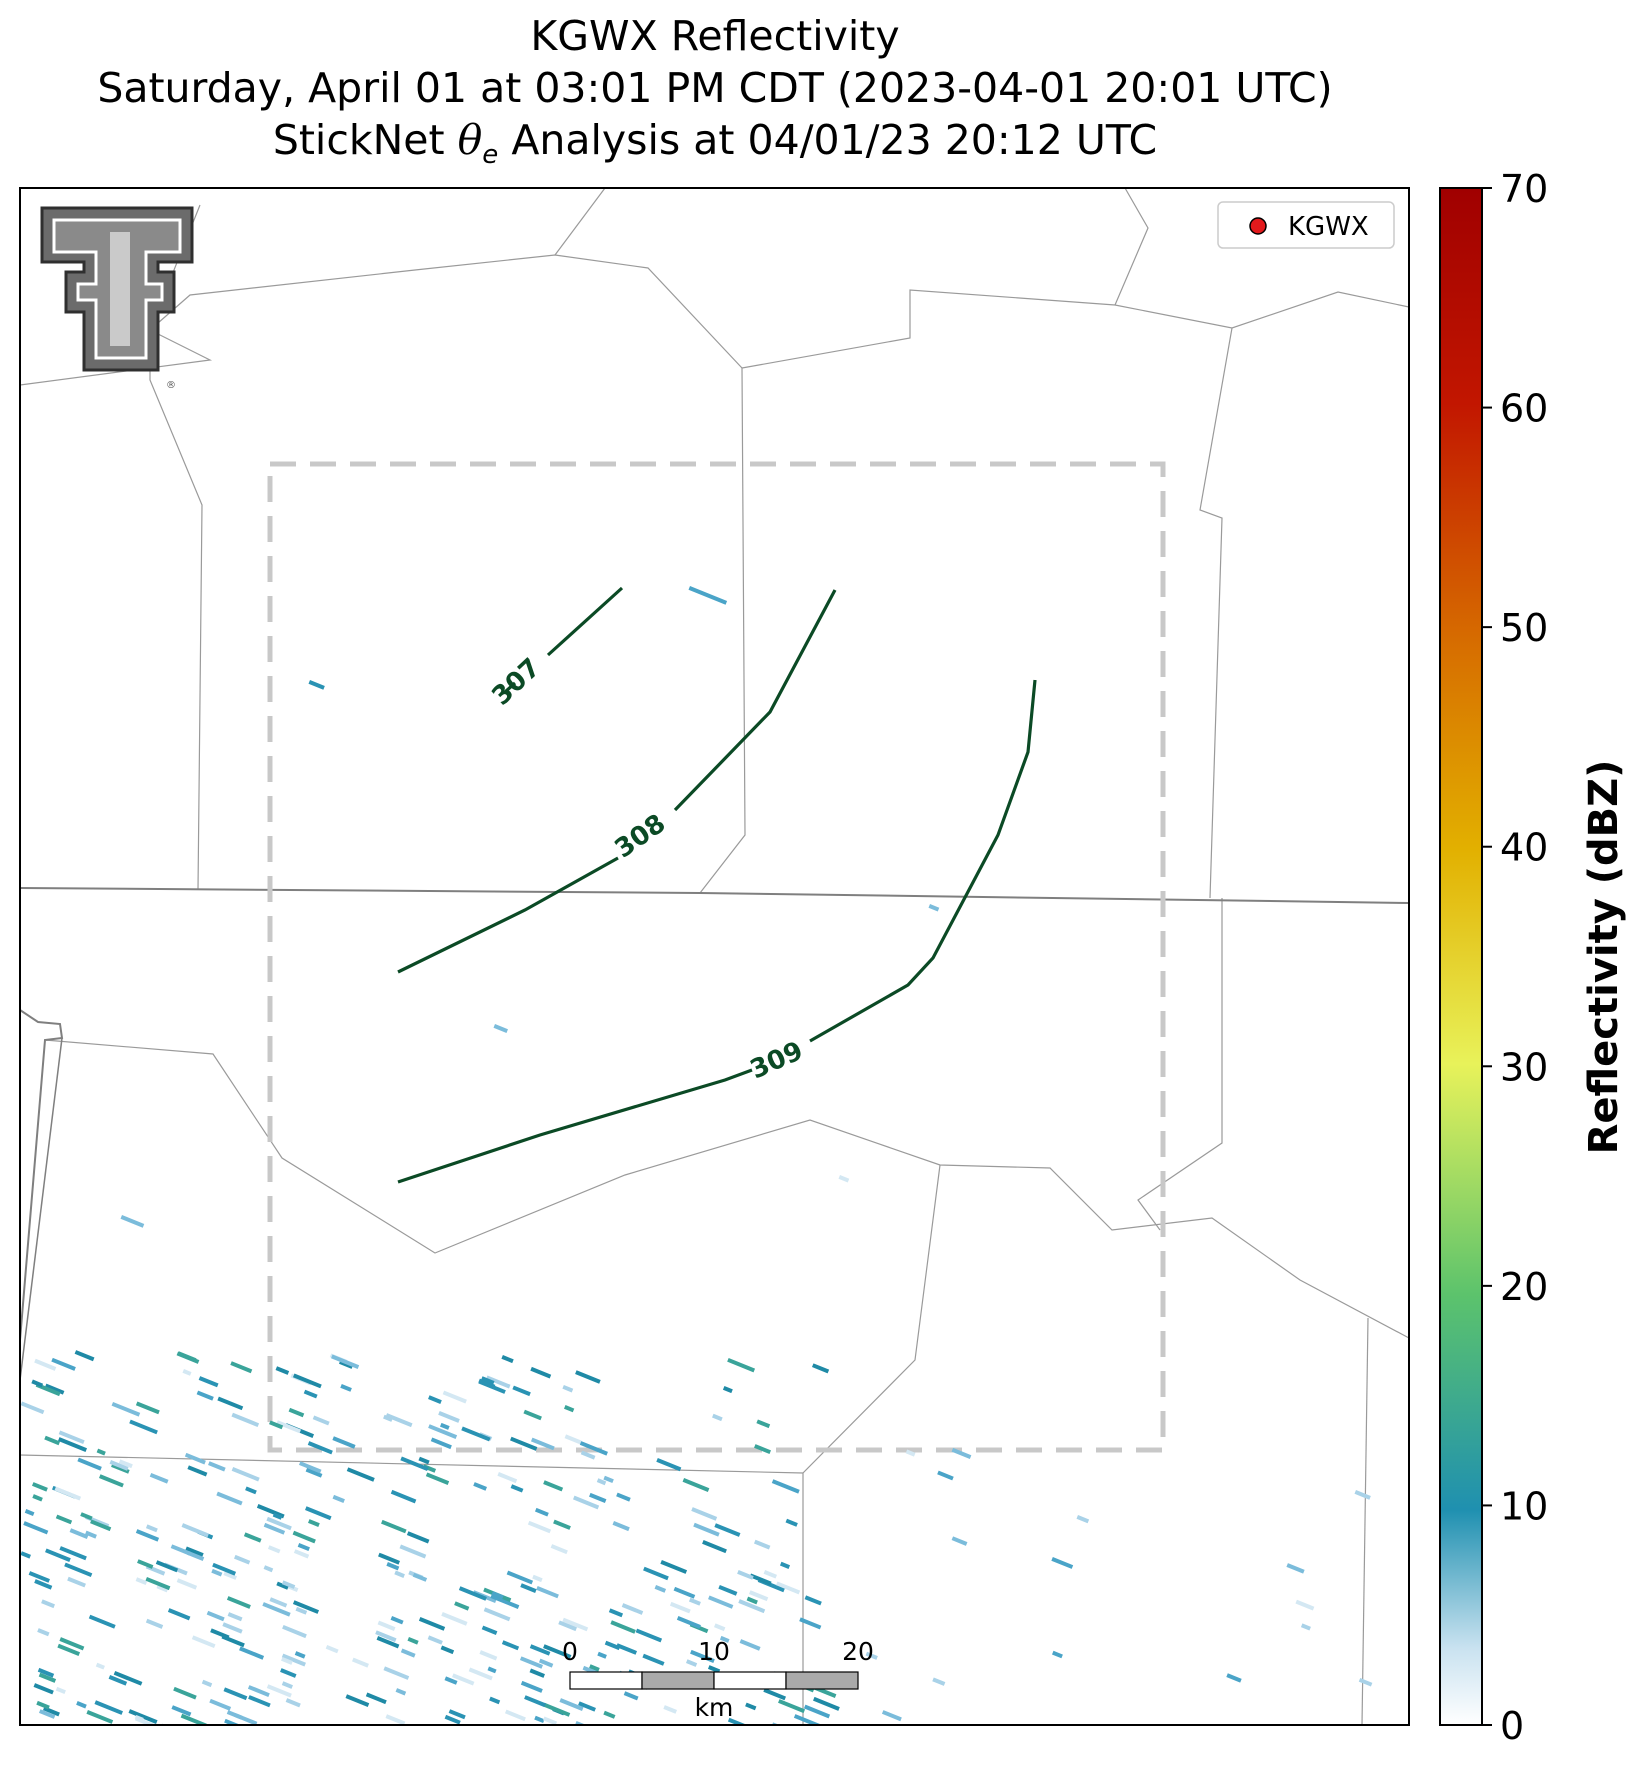 This screenshot has height=1772, width=1650. Describe the element at coordinates (1524, 628) in the screenshot. I see `colorbar-tick-label: 50` at that location.